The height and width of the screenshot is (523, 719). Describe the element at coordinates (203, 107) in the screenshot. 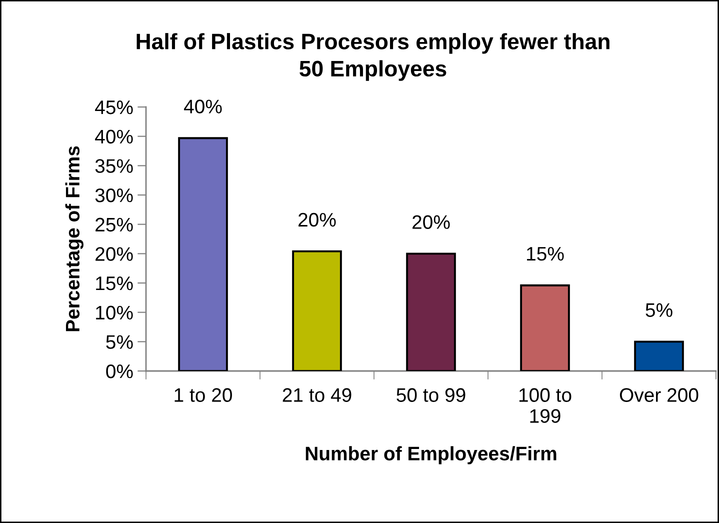

I see `data-label: 40%` at that location.